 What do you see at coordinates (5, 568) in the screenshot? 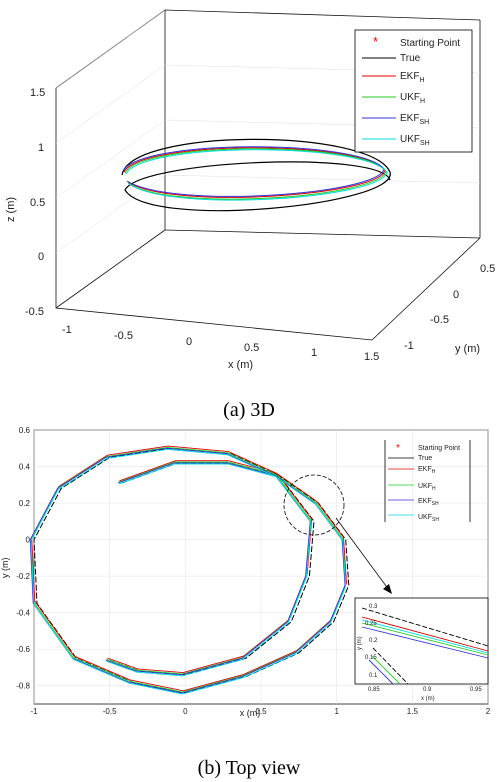
I see `y-axis-label-top: y (m)` at bounding box center [5, 568].